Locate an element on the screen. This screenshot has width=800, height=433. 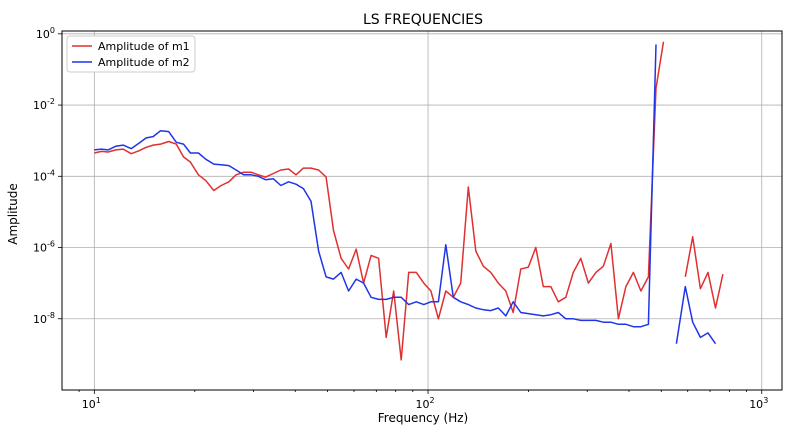
y-tick-label: 10⁻² is located at coordinates (44, 104).